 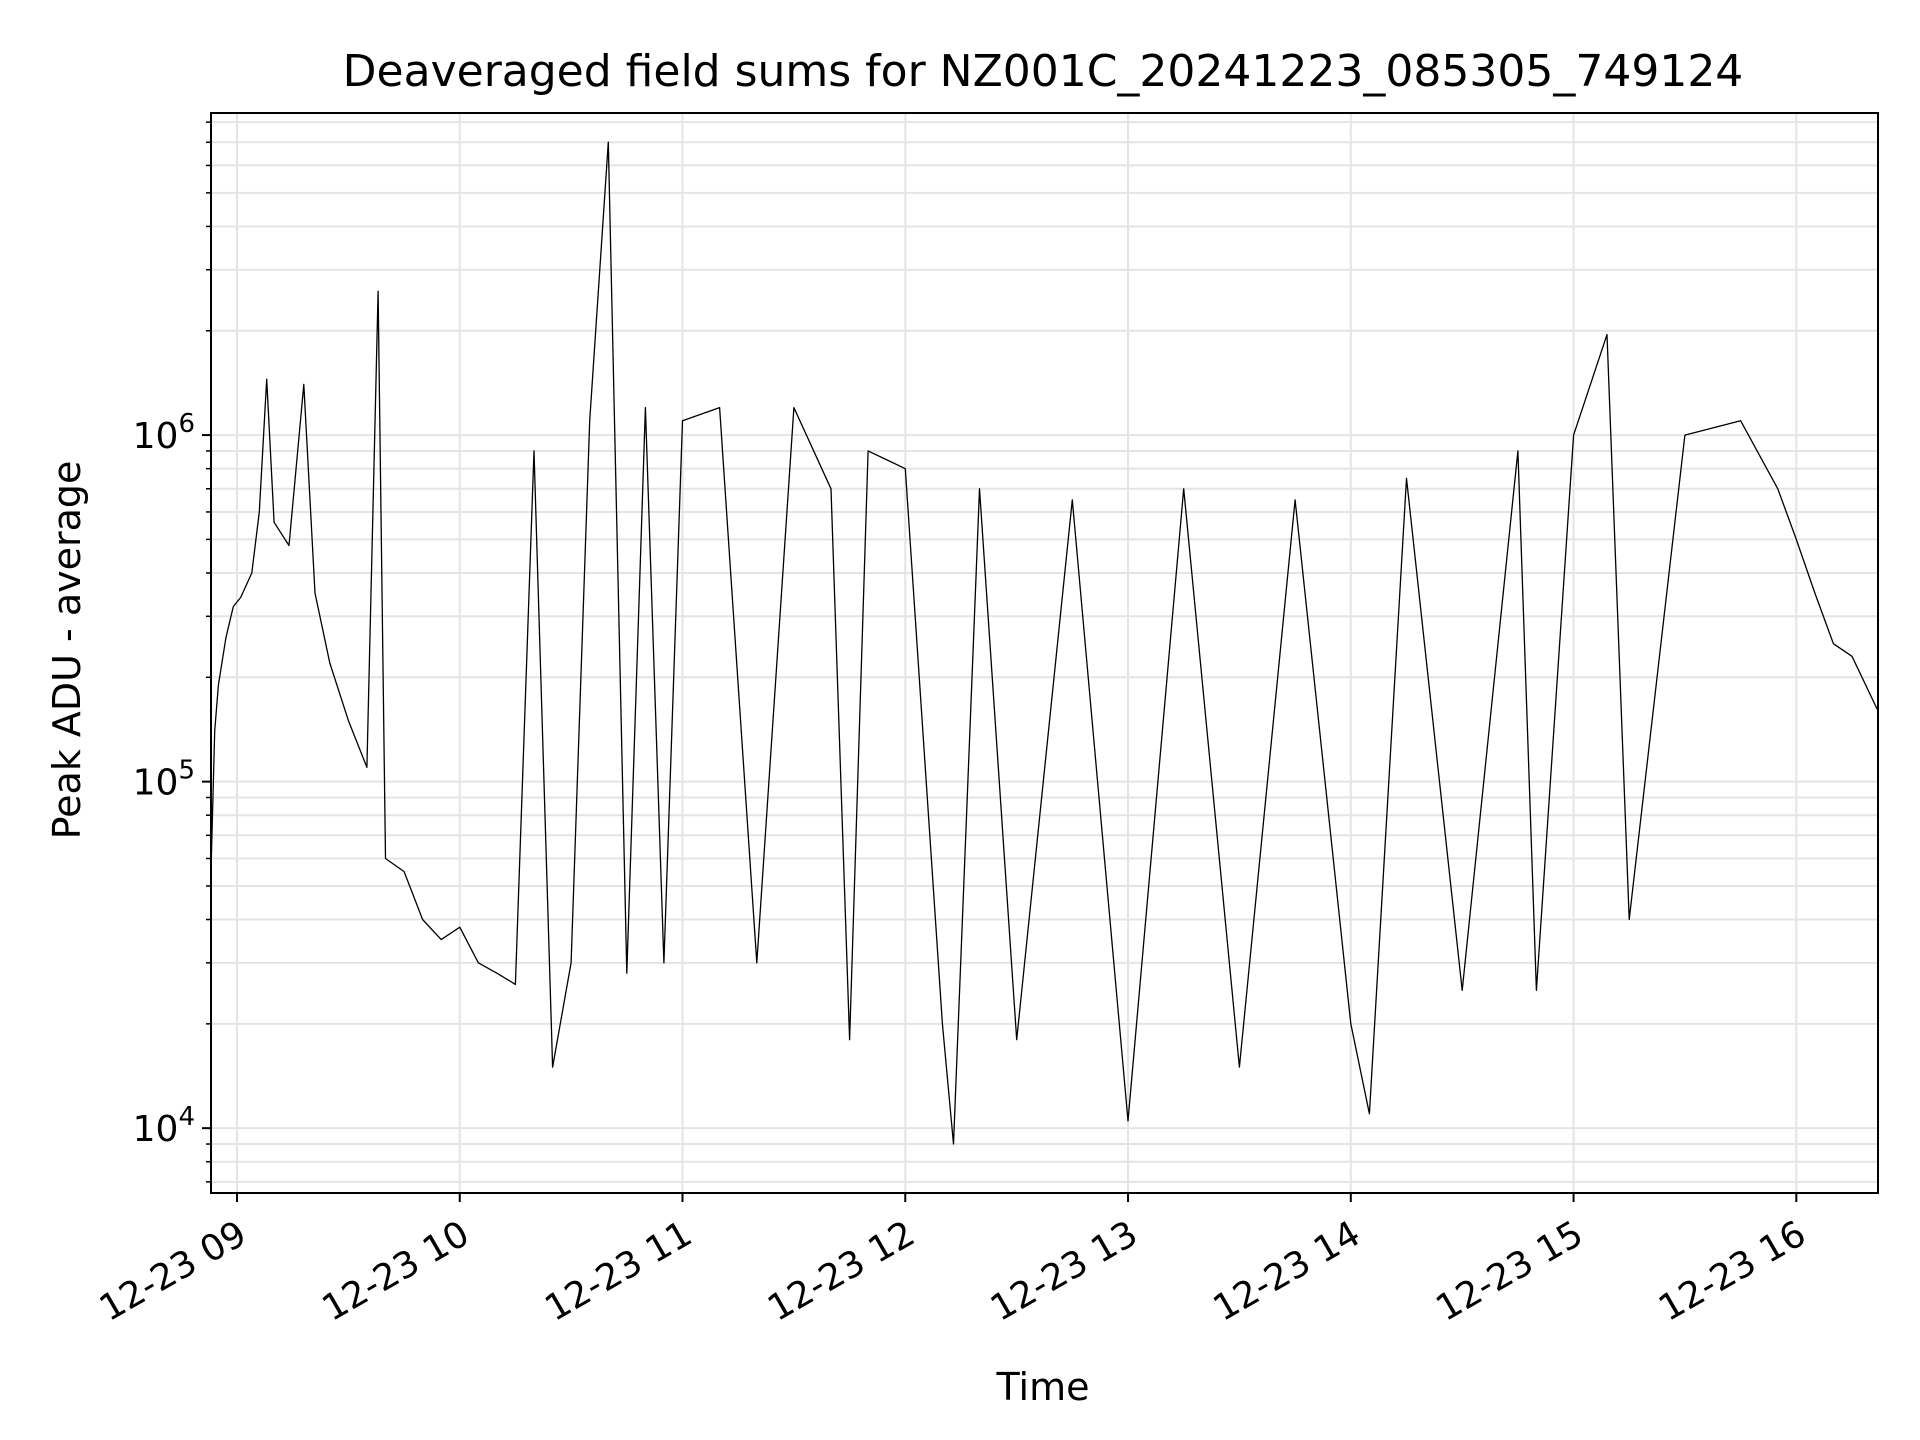 I want to click on x-axis-title: Time, so click(x=1043, y=1387).